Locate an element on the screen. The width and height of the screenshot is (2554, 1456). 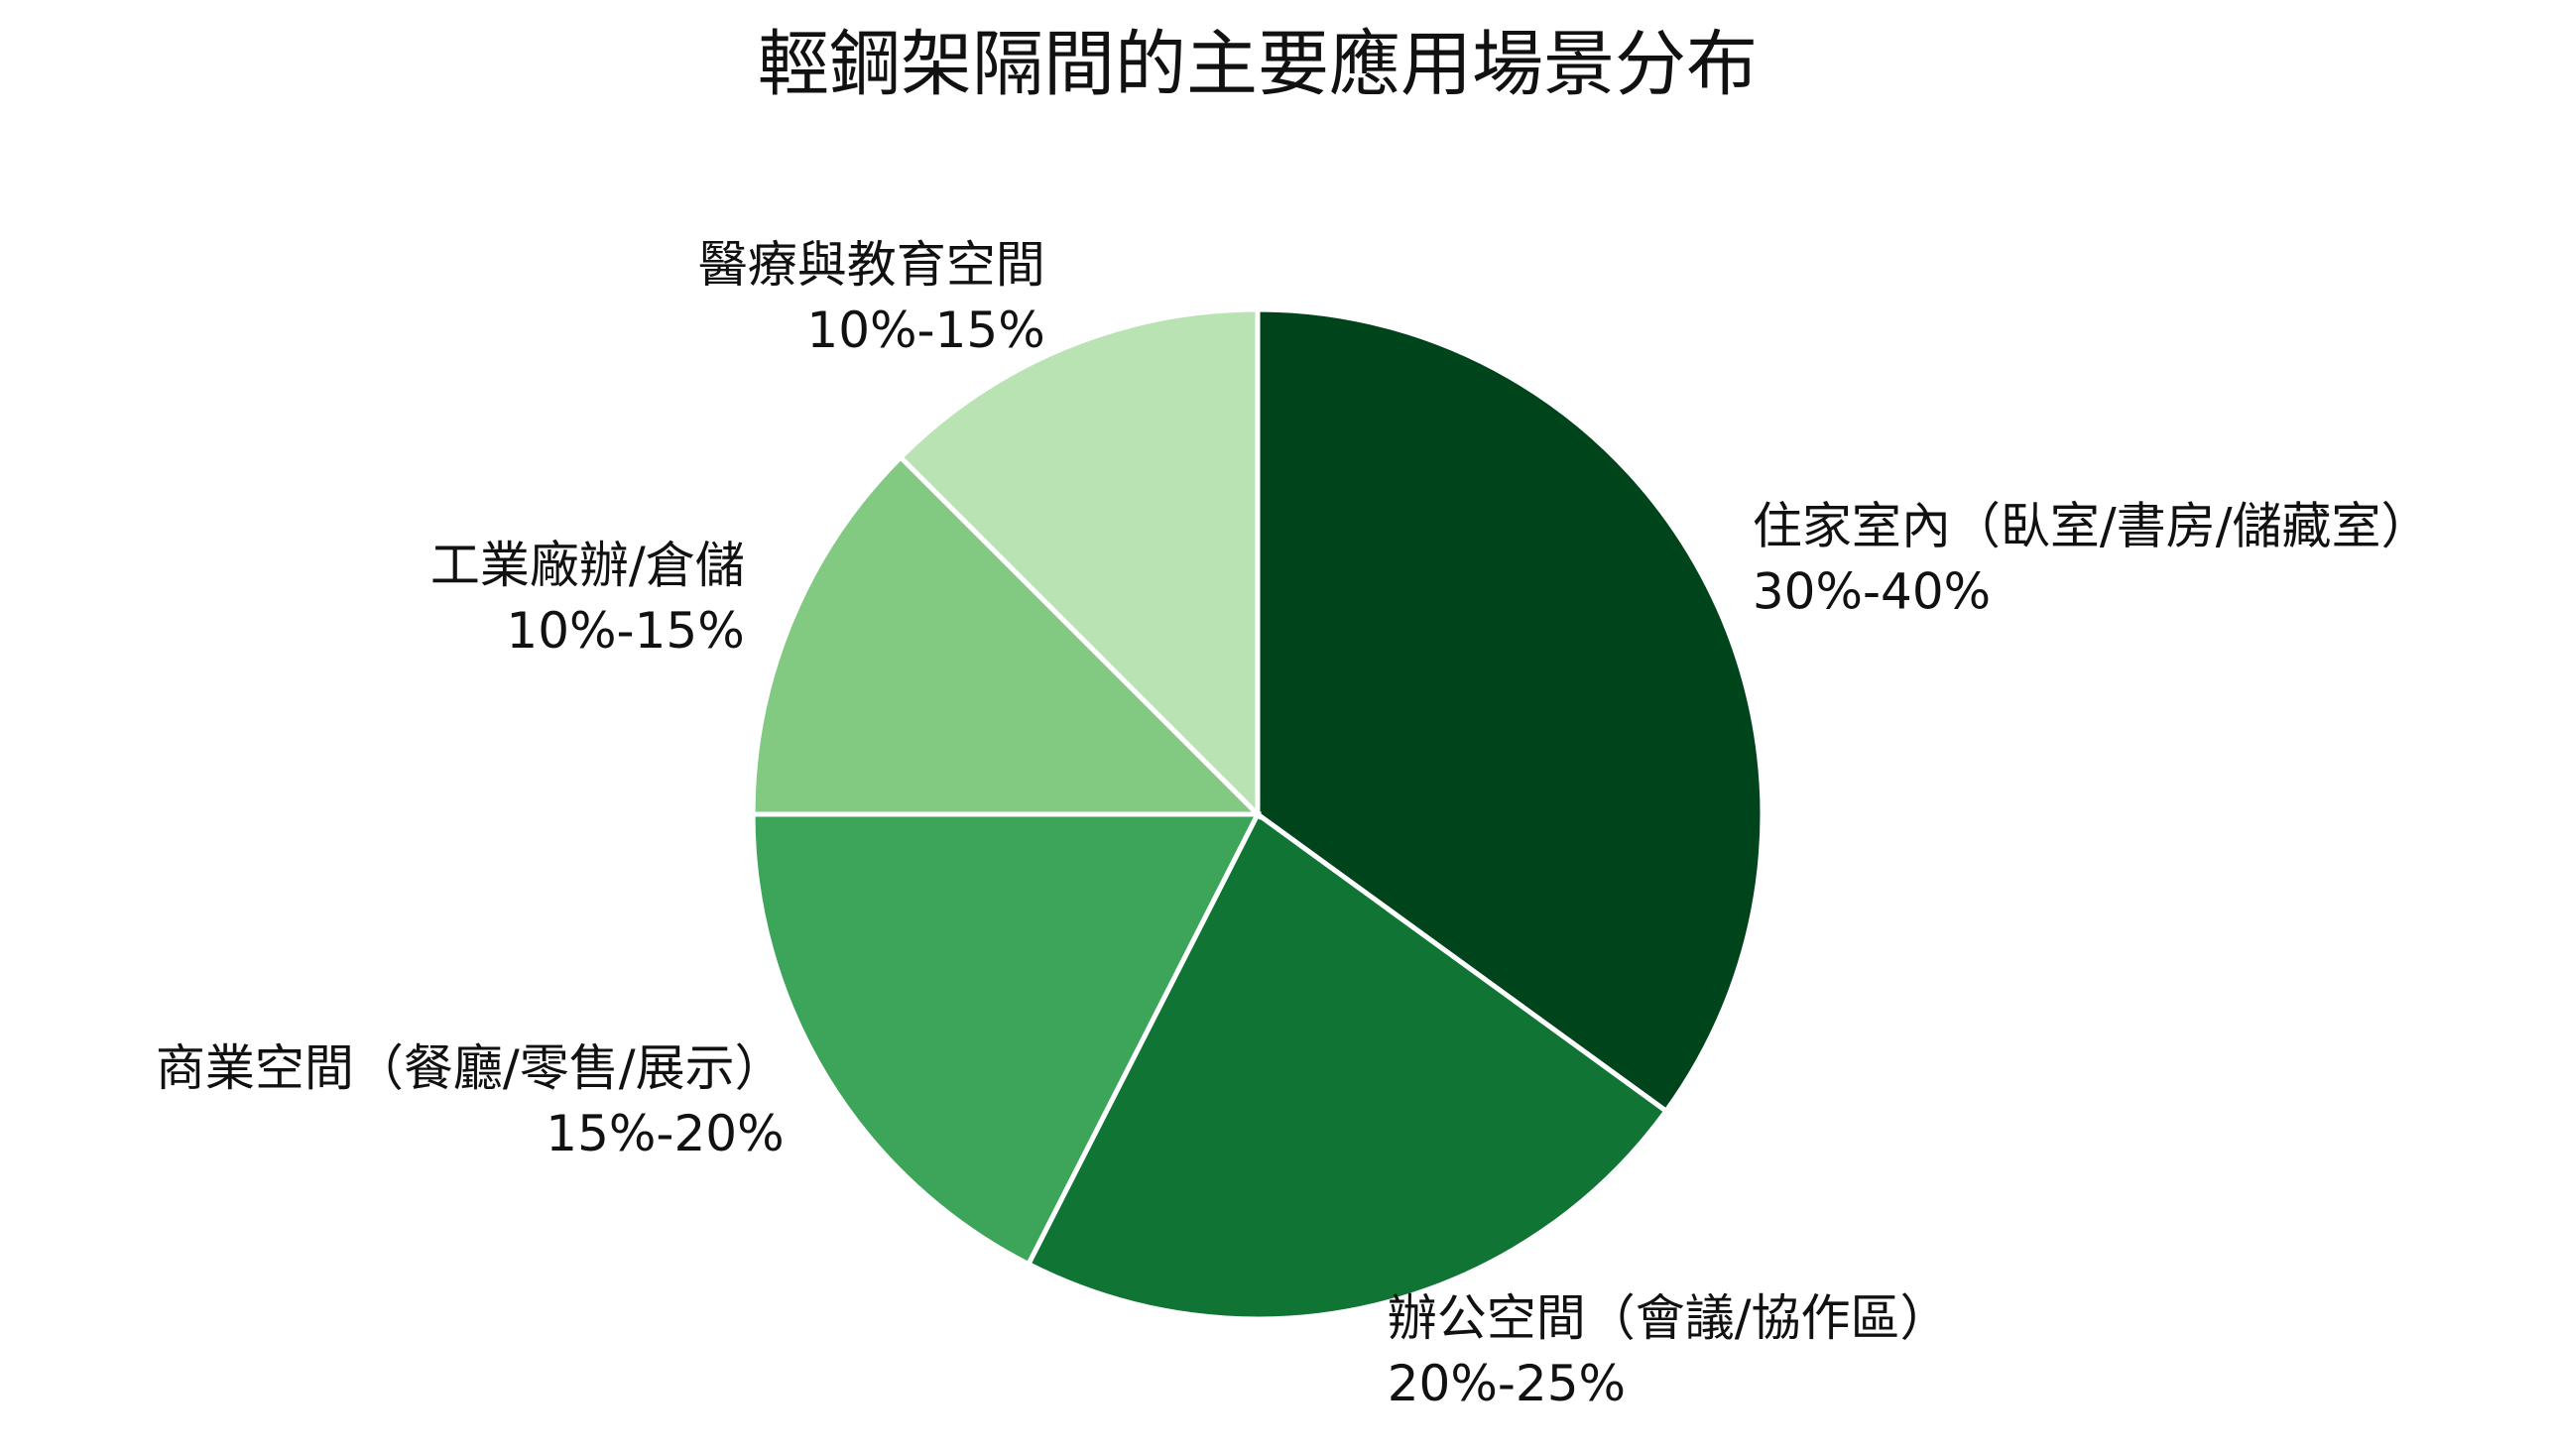
slice-label: 醫療與教育空間 is located at coordinates (871, 265).